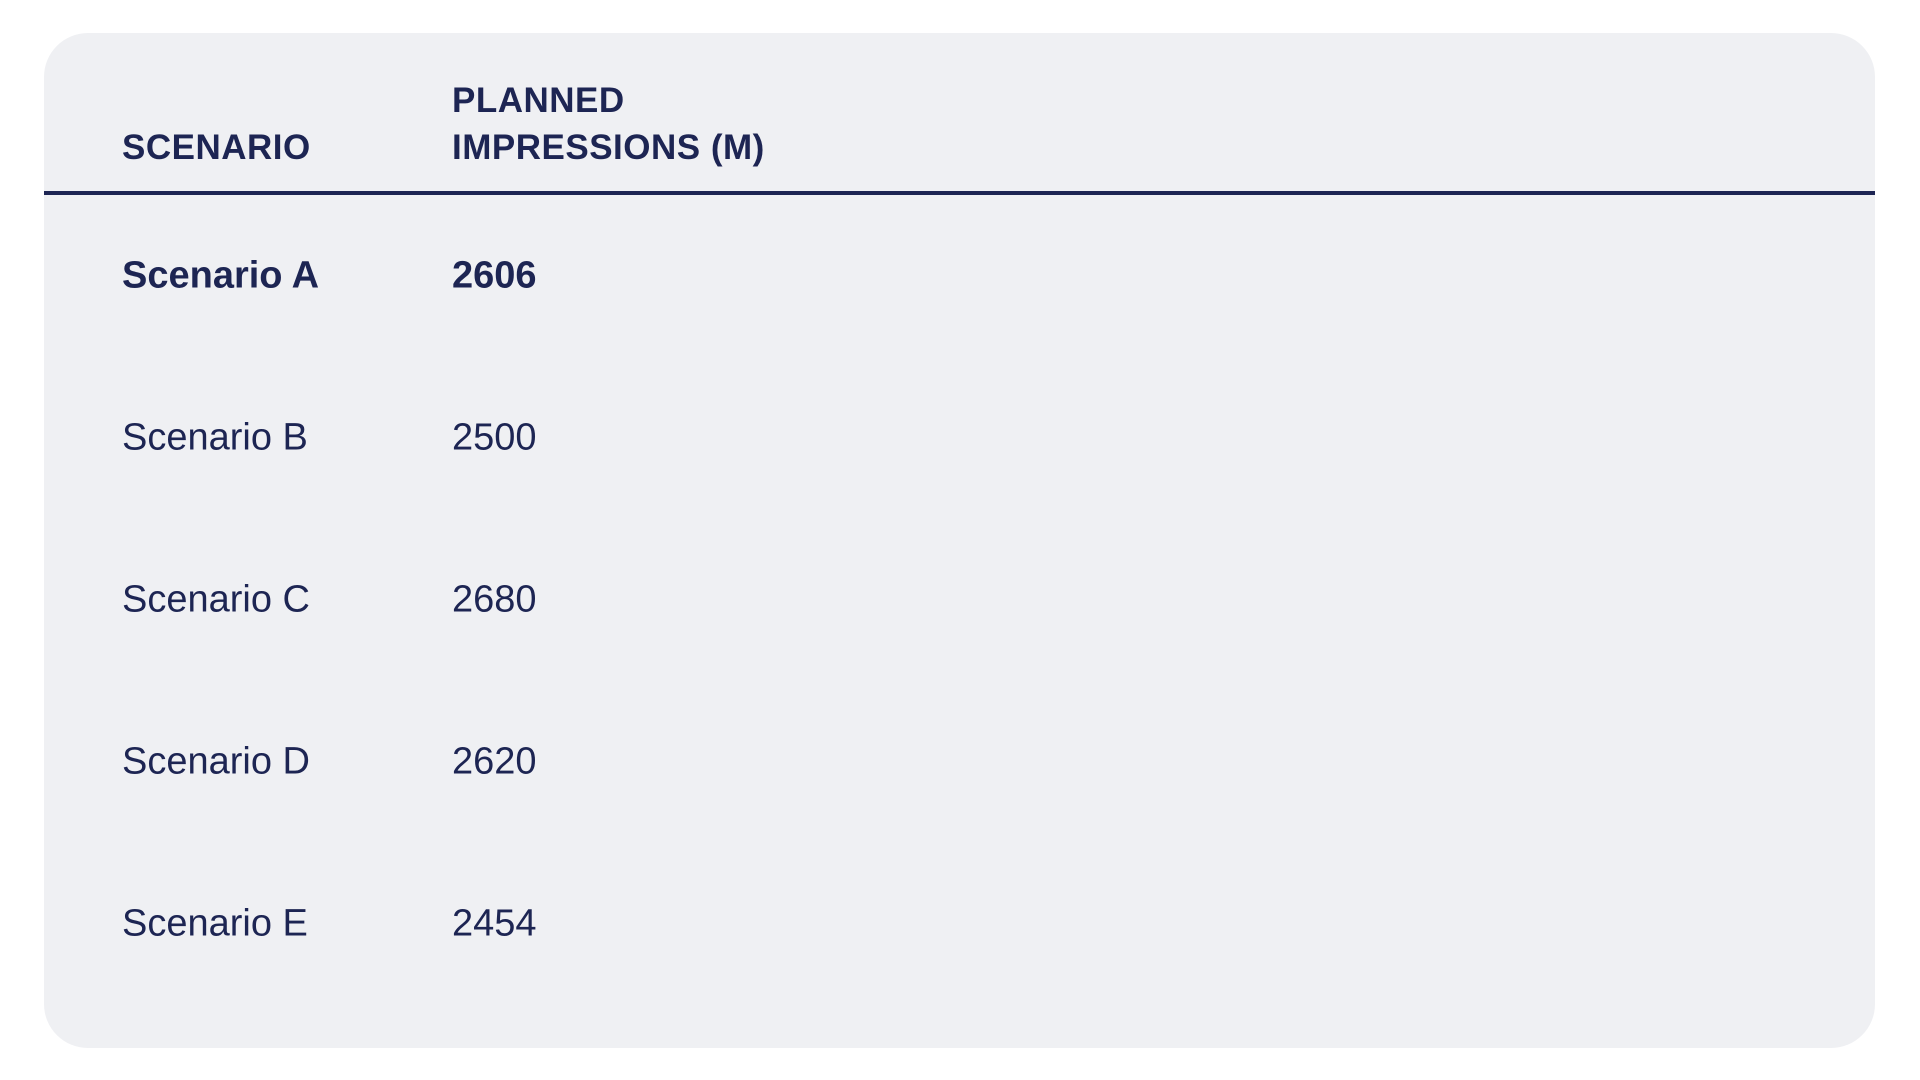 The width and height of the screenshot is (1920, 1080). I want to click on header-line: IMPRESSIONS (M), so click(608, 147).